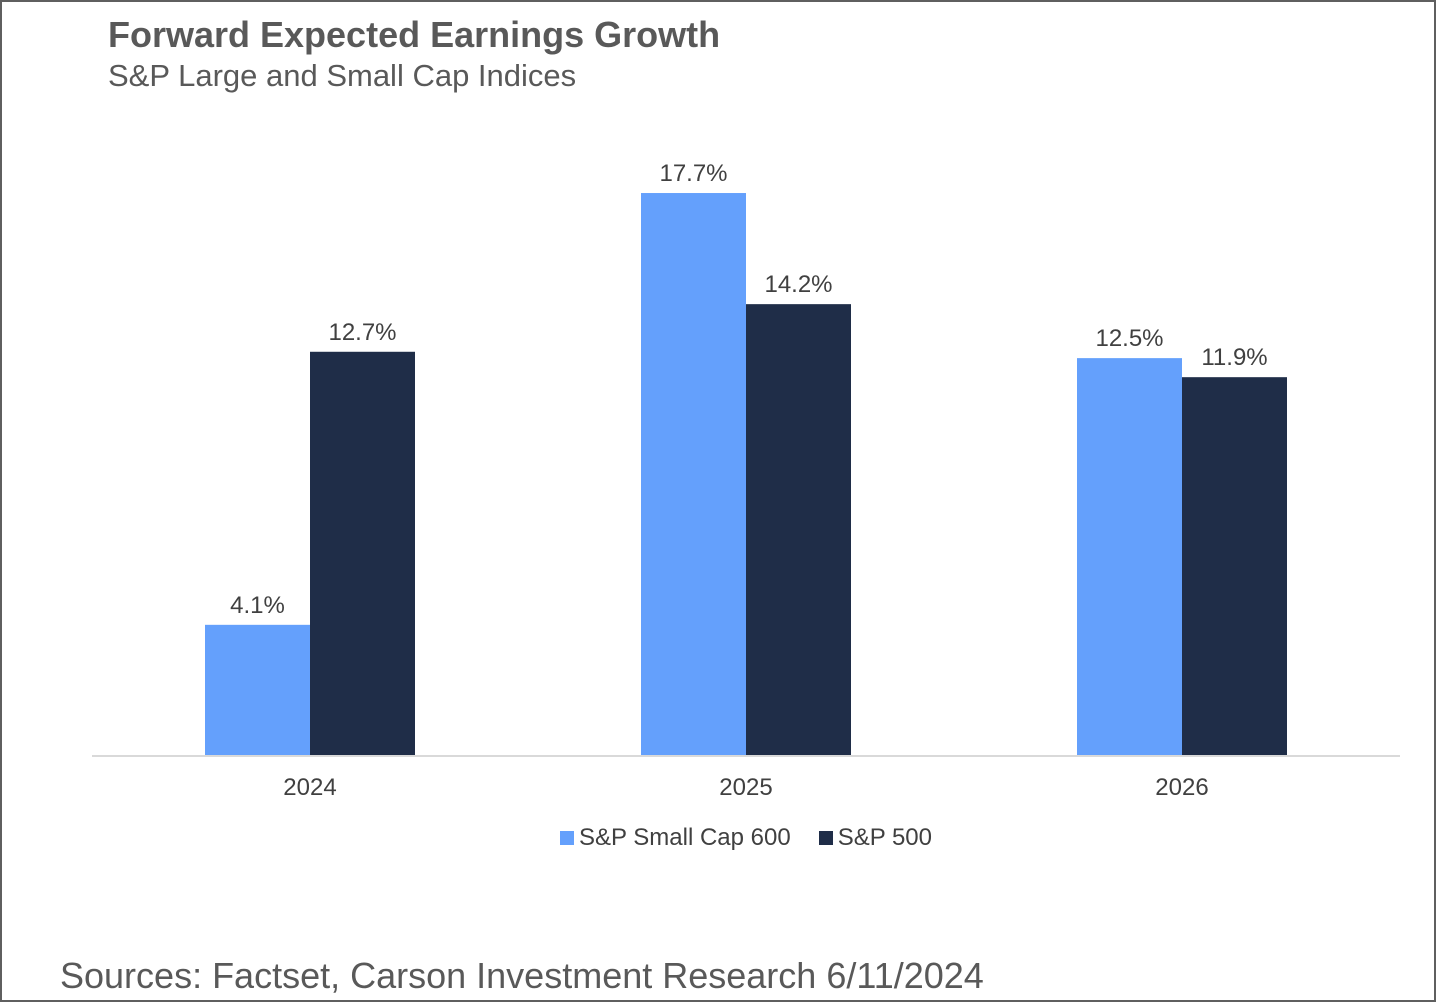 The height and width of the screenshot is (1002, 1436). I want to click on legend-item-small-cap: S&P Small Cap 600, so click(675, 838).